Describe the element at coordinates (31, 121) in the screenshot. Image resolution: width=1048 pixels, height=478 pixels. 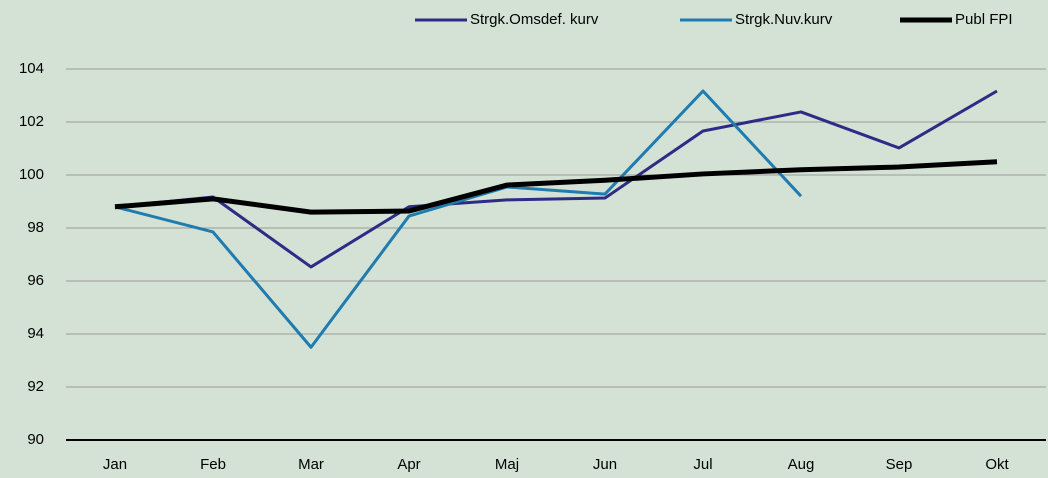
I see `y-tick-label: 102` at that location.